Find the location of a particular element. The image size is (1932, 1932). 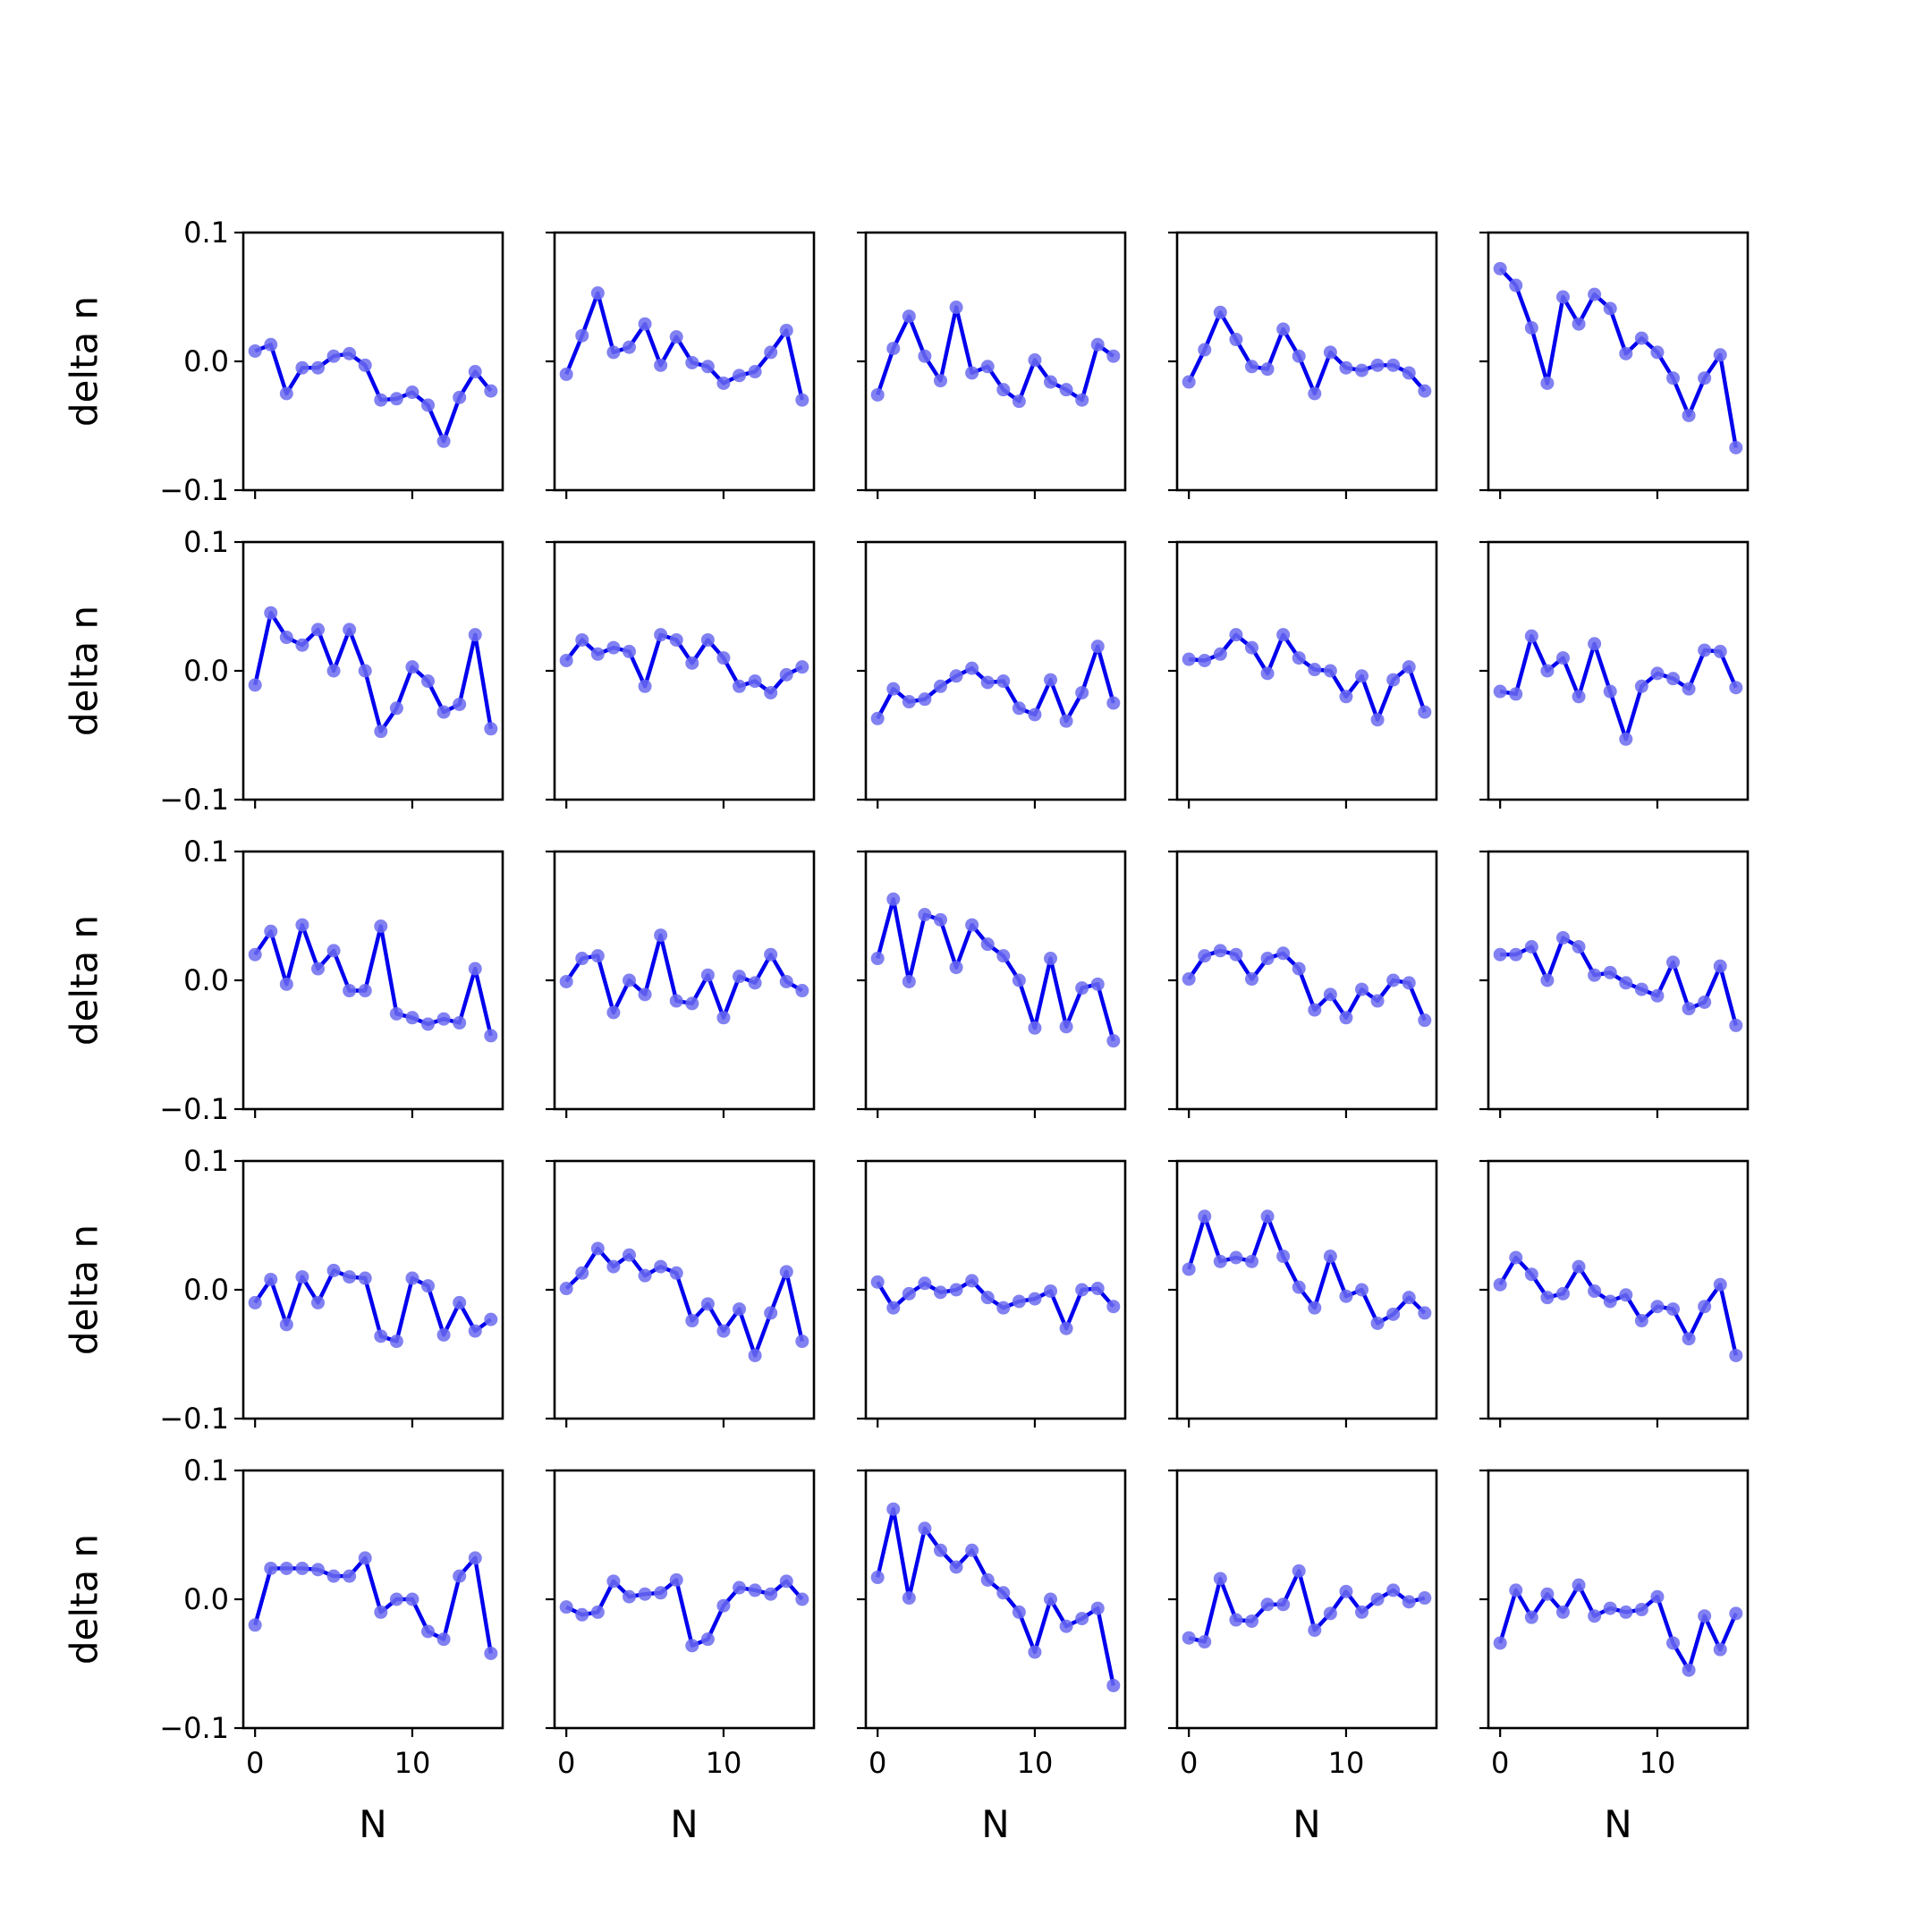

panel-r4-c3 is located at coordinates (992, 1293).